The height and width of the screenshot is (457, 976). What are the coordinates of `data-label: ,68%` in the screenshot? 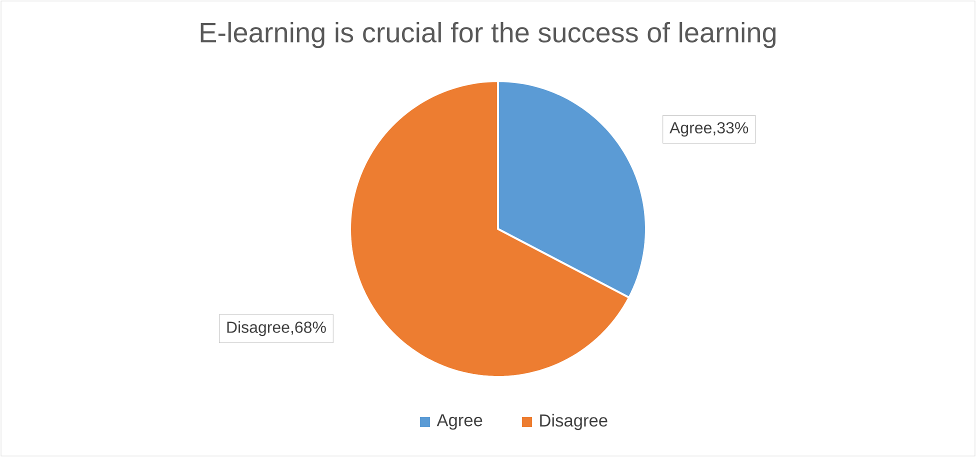 It's located at (308, 328).